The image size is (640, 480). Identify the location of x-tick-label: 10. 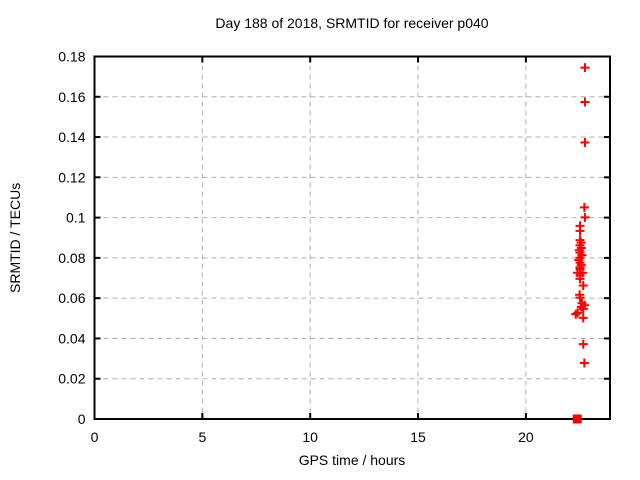
(310, 437).